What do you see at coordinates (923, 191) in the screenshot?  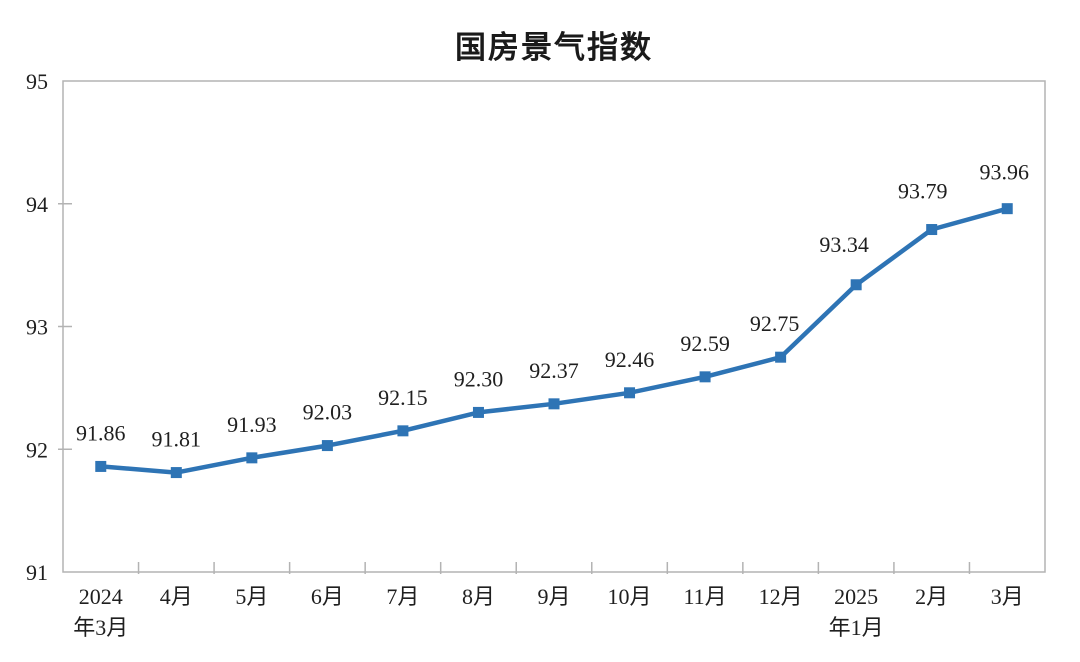 I see `data-point-label: 93.79` at bounding box center [923, 191].